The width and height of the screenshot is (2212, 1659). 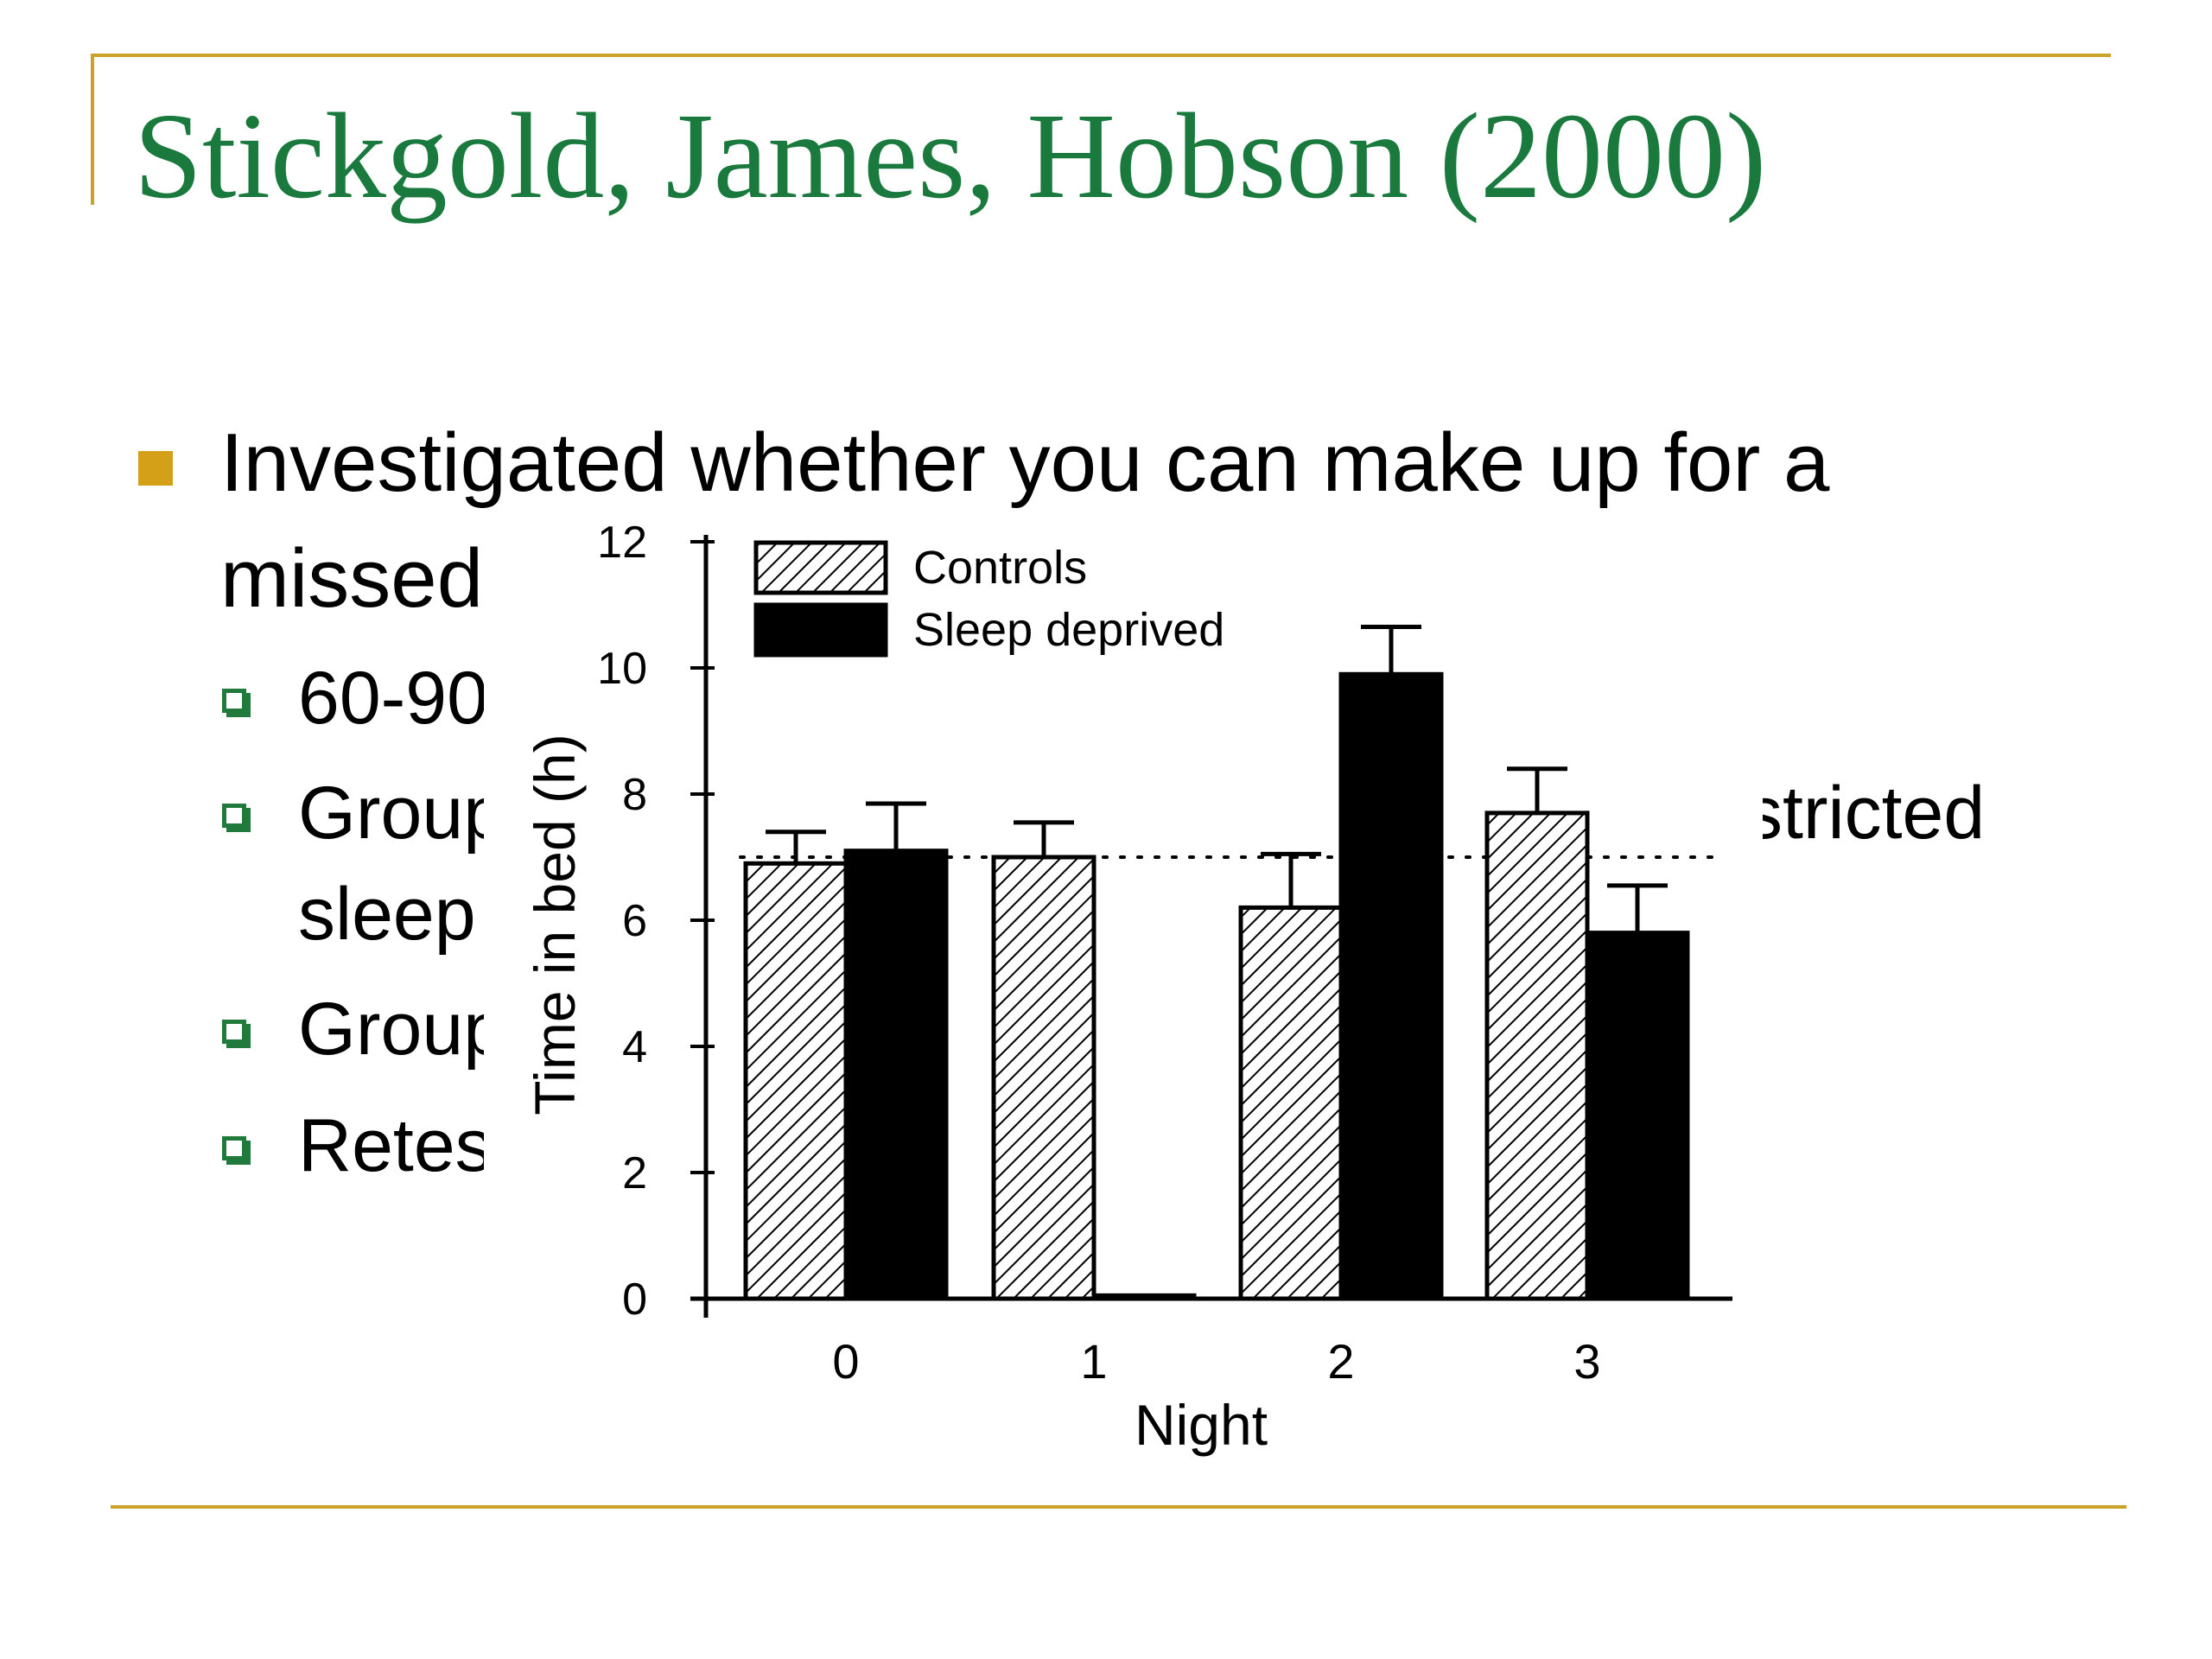 I want to click on y-tick-label: 10, so click(x=622, y=669).